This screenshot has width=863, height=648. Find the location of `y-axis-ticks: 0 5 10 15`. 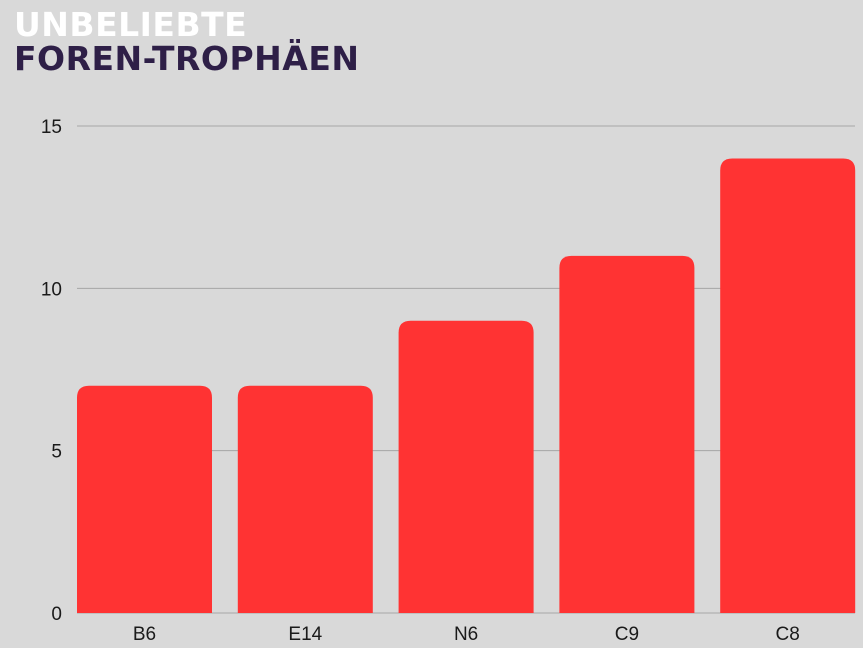

y-axis-ticks: 0 5 10 15 is located at coordinates (51, 371).